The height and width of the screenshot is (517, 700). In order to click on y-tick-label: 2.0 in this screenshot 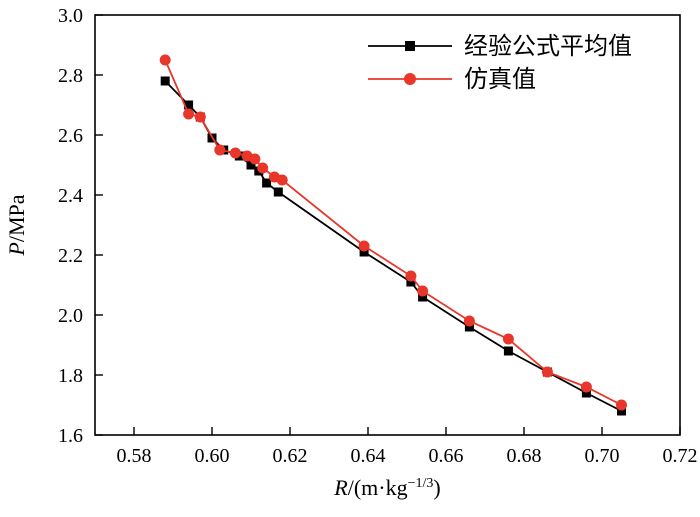, I will do `click(70, 316)`.